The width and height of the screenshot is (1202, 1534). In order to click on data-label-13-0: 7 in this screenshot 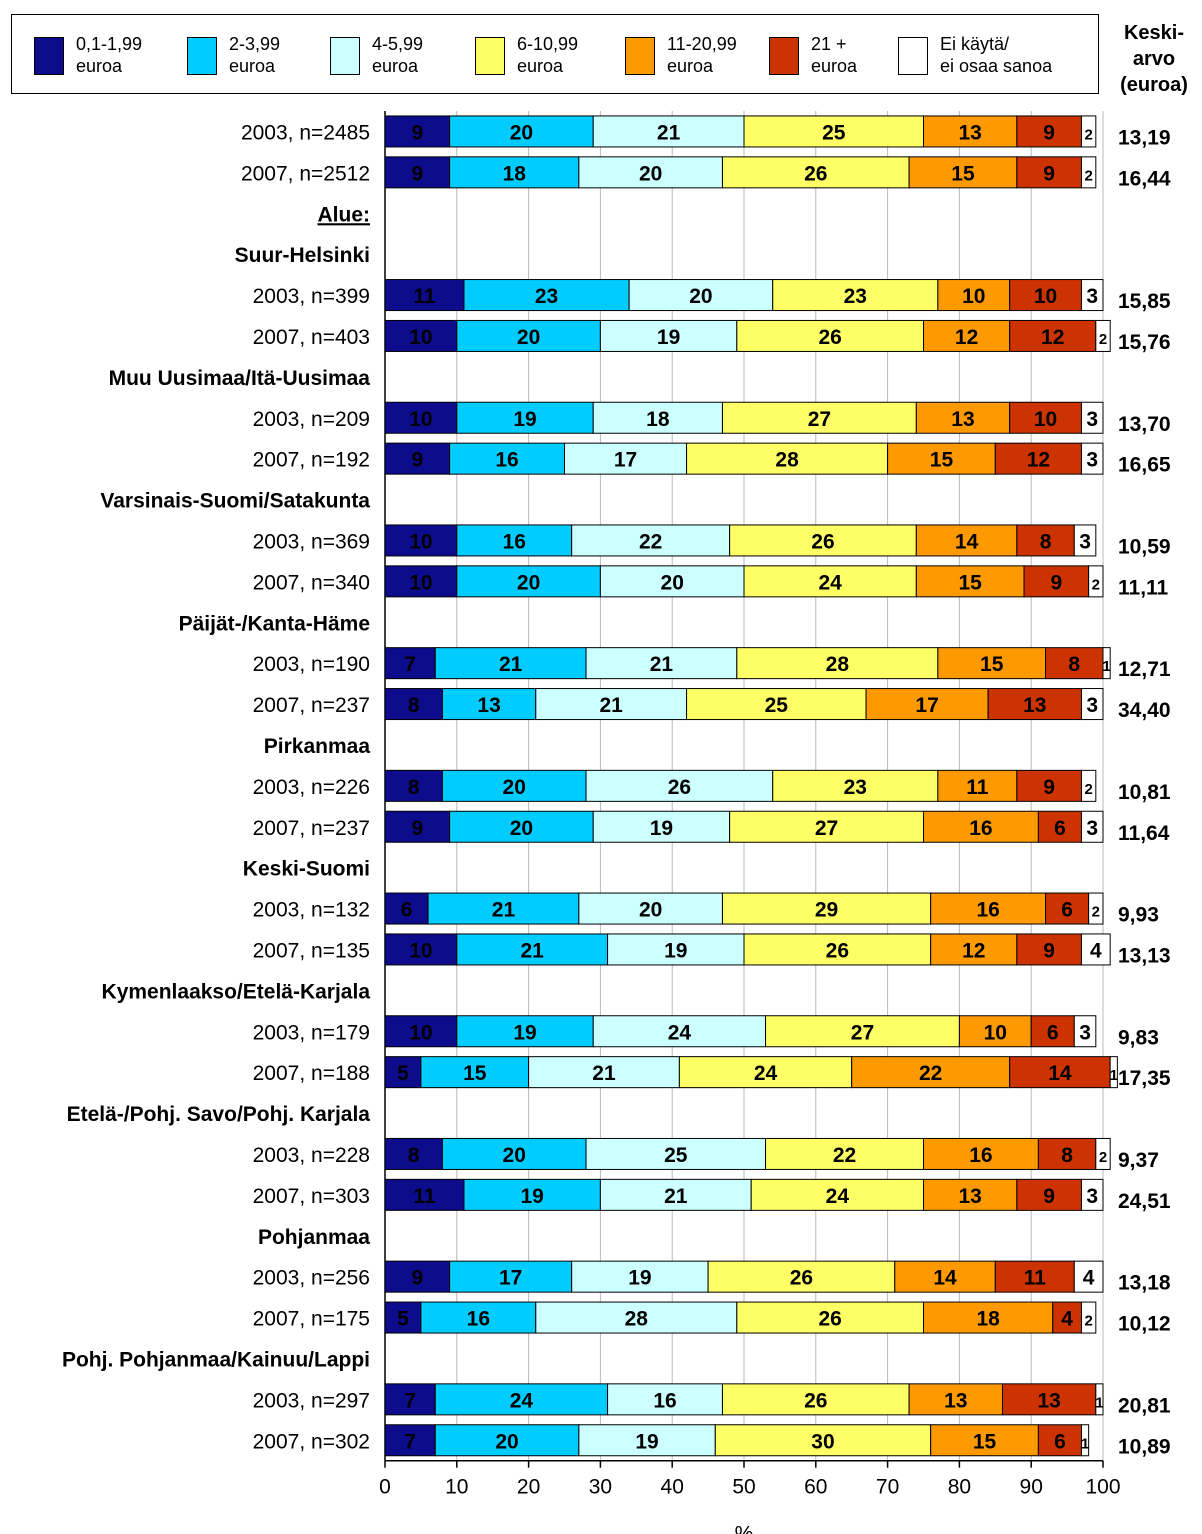, I will do `click(410, 664)`.